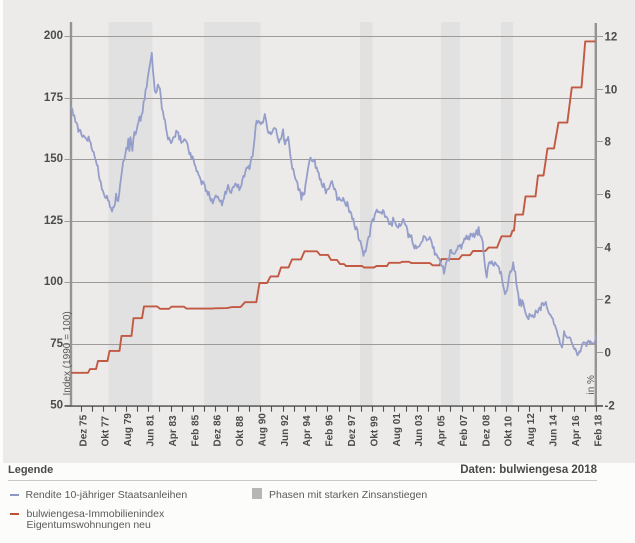  Describe the element at coordinates (106, 430) in the screenshot. I see `svg-text: Okt 77` at that location.